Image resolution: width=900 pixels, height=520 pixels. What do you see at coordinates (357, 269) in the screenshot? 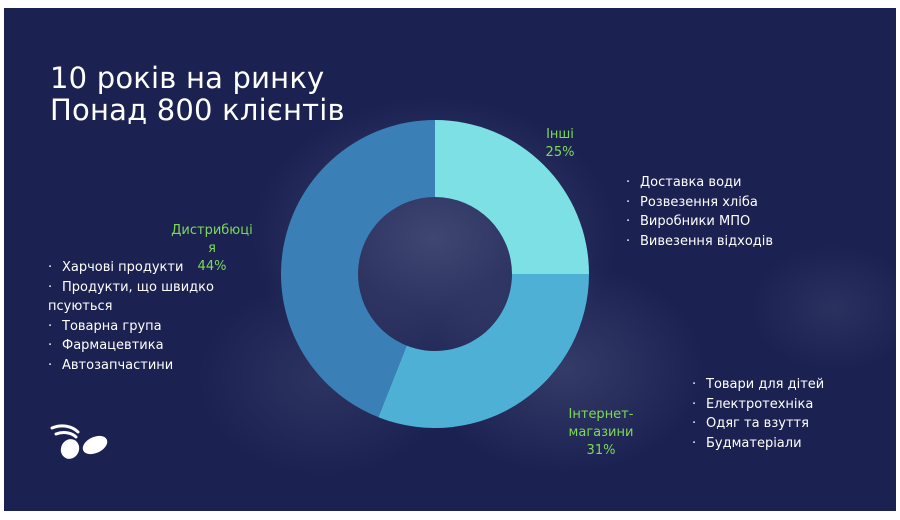
I see `slice-distribution` at bounding box center [357, 269].